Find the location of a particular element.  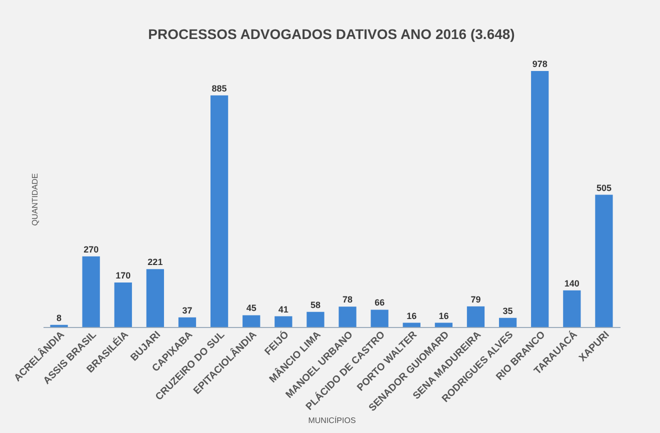

data-label: 505 is located at coordinates (604, 187).